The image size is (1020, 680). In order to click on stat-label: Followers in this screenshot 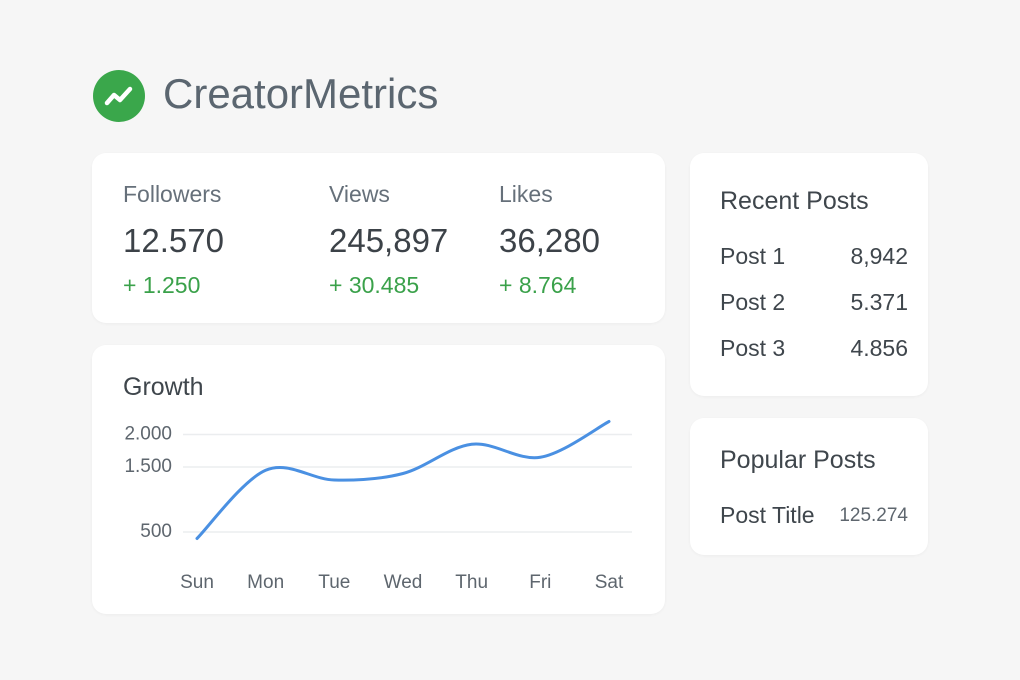, I will do `click(172, 194)`.